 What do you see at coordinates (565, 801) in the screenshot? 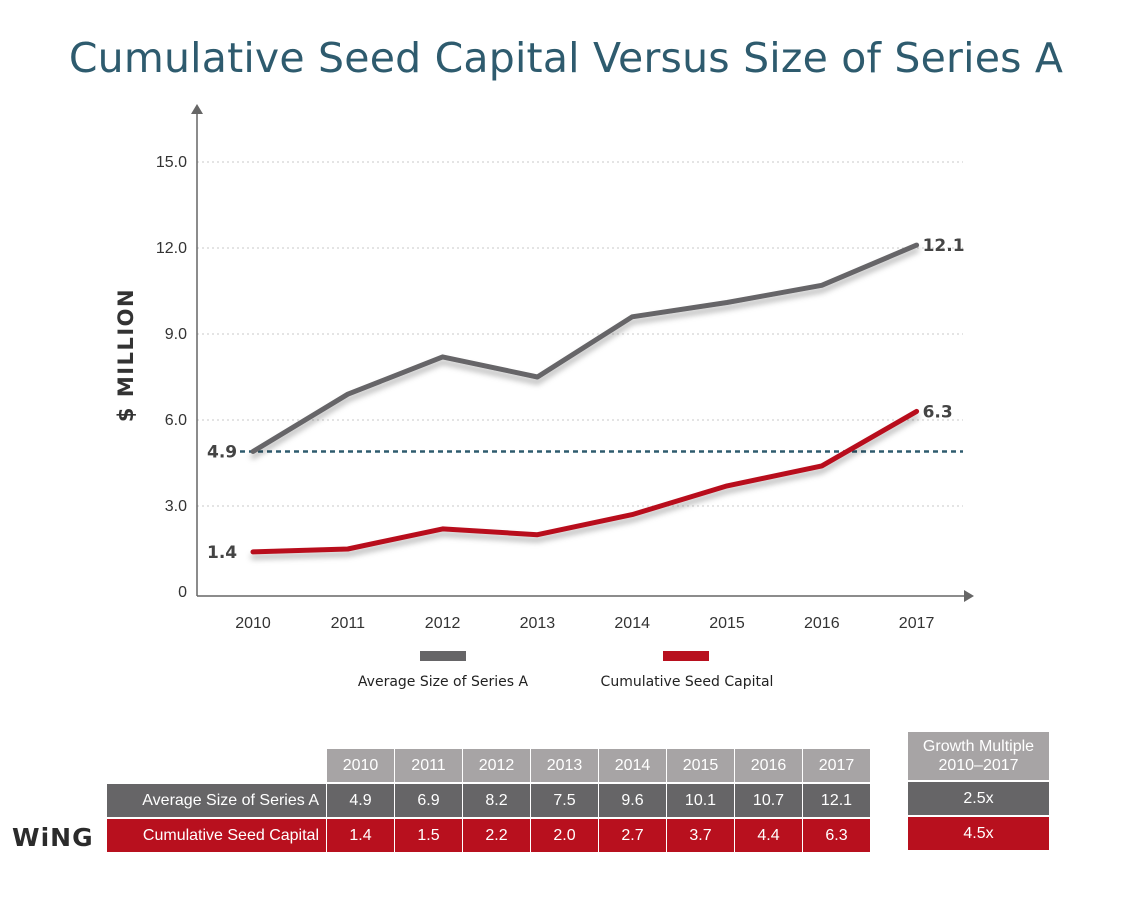
I see `table-cell: 7.5` at bounding box center [565, 801].